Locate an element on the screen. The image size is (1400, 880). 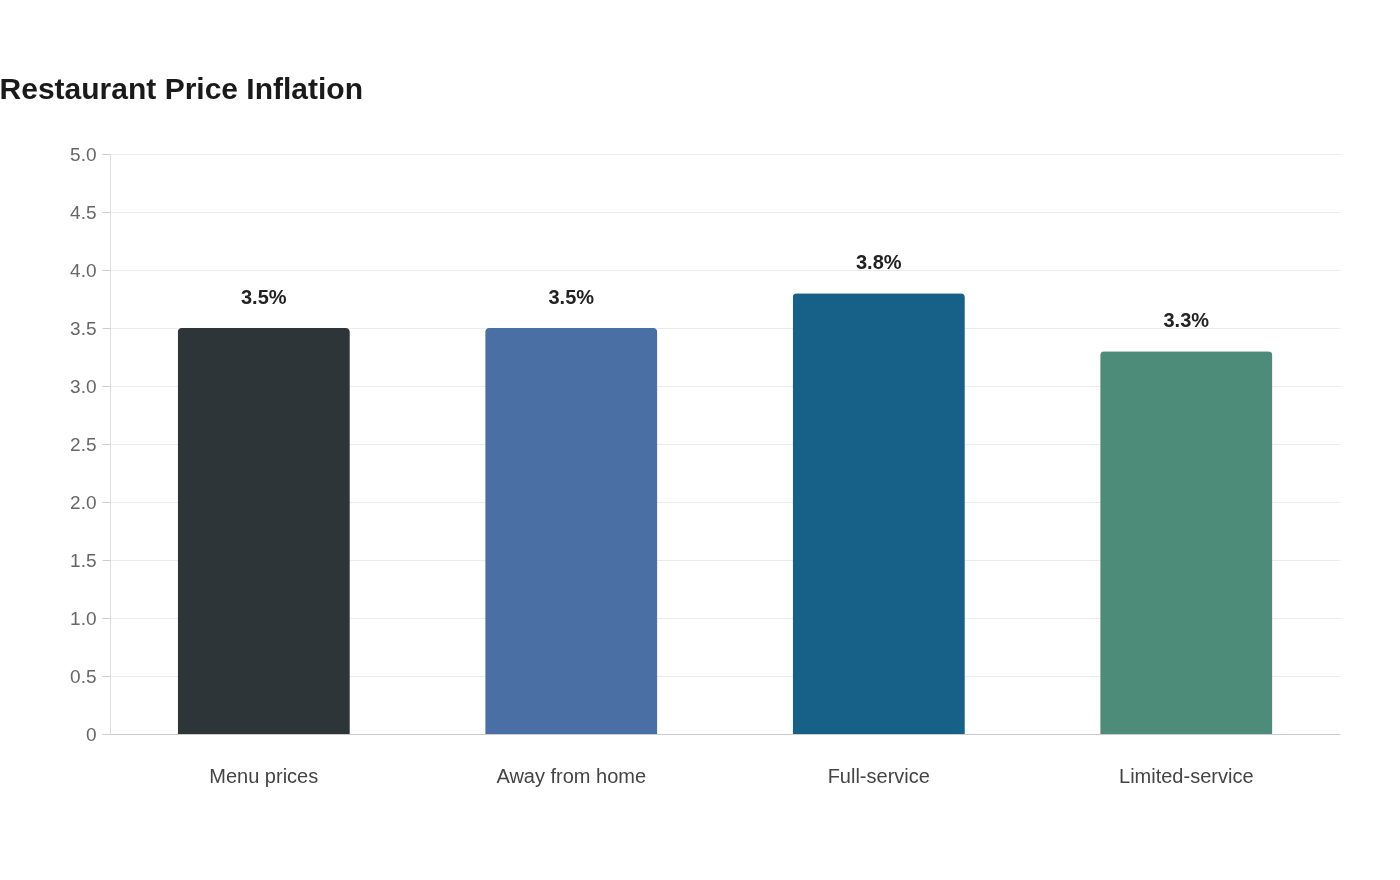
y-tick-label: 3.0 is located at coordinates (83, 386).